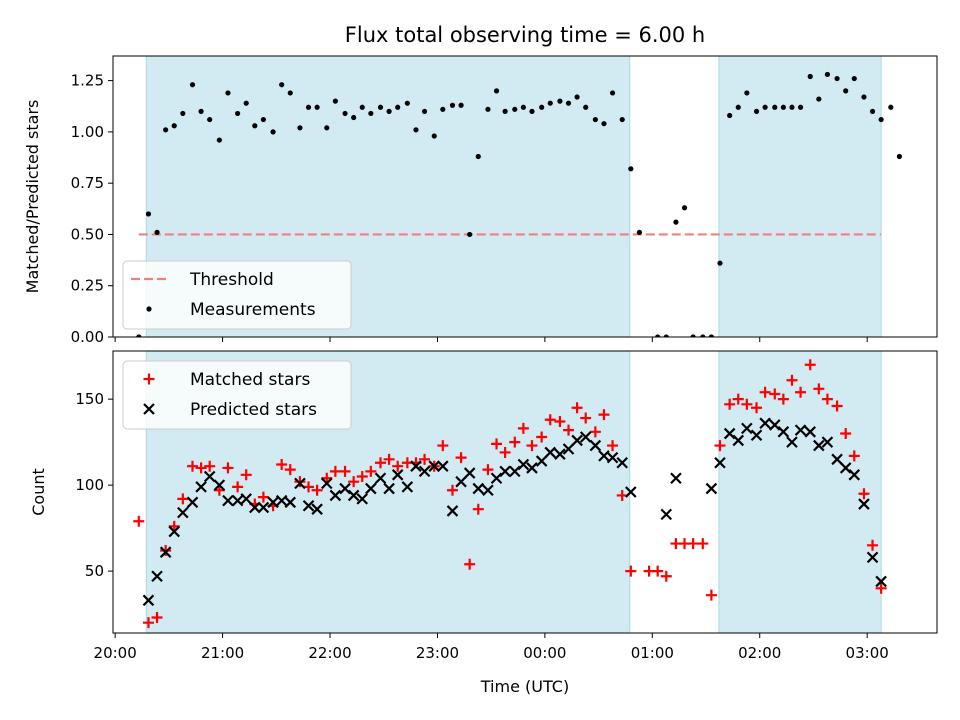  I want to click on legend-label: Threshold, so click(231, 280).